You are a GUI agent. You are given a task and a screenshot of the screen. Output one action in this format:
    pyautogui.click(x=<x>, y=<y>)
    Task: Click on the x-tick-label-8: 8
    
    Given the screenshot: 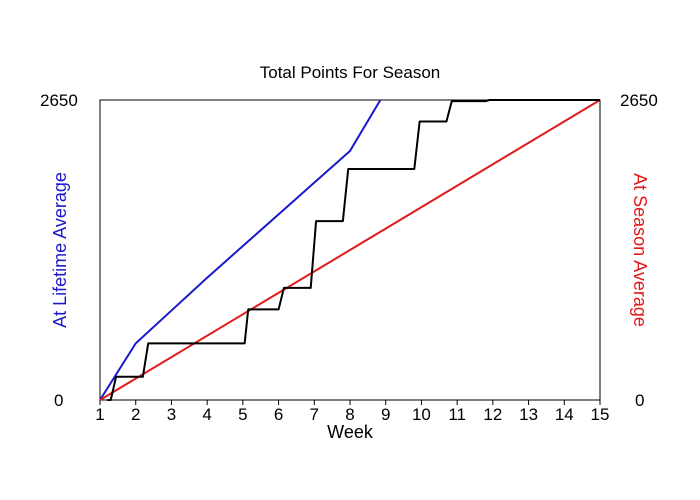 What is the action you would take?
    pyautogui.click(x=349, y=414)
    